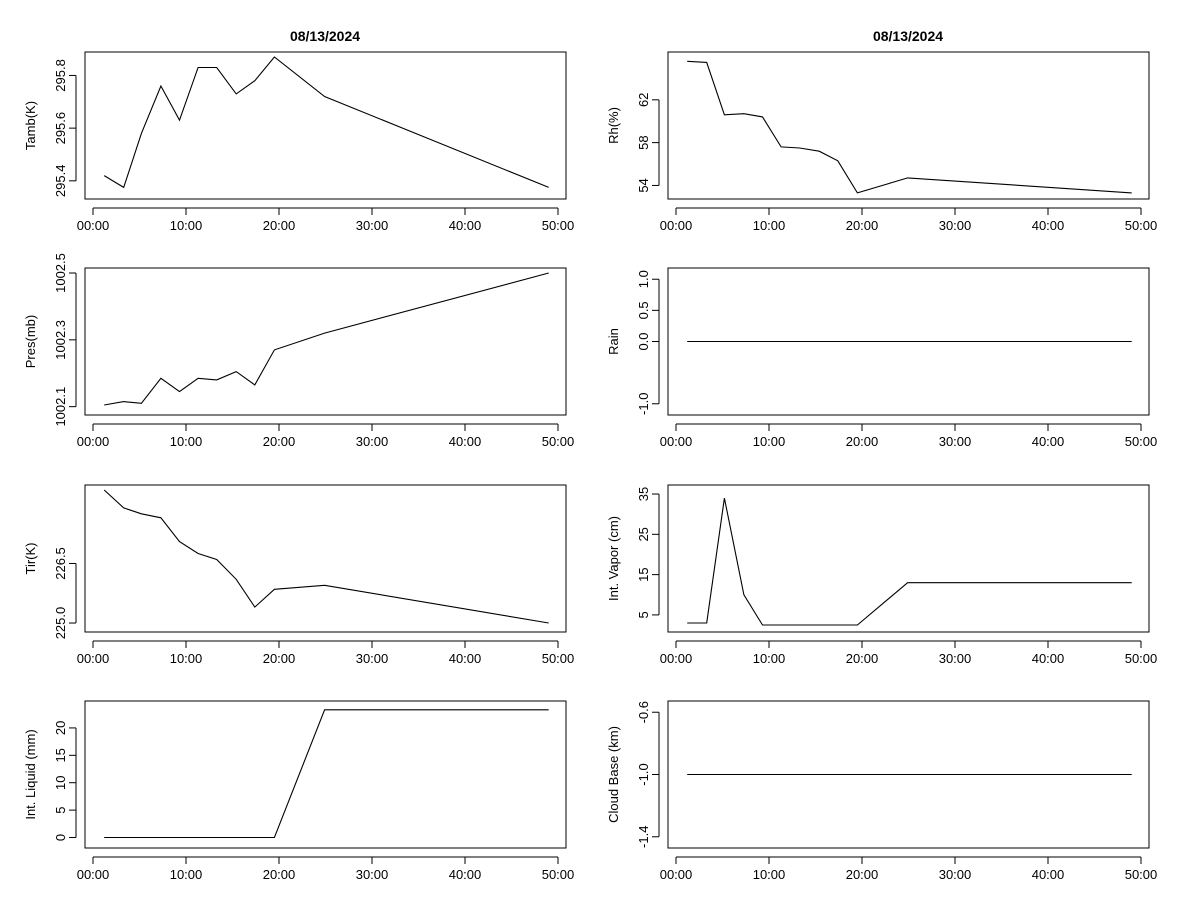  Describe the element at coordinates (60, 340) in the screenshot. I see `pres-y-tick-label: 1002.3` at that location.